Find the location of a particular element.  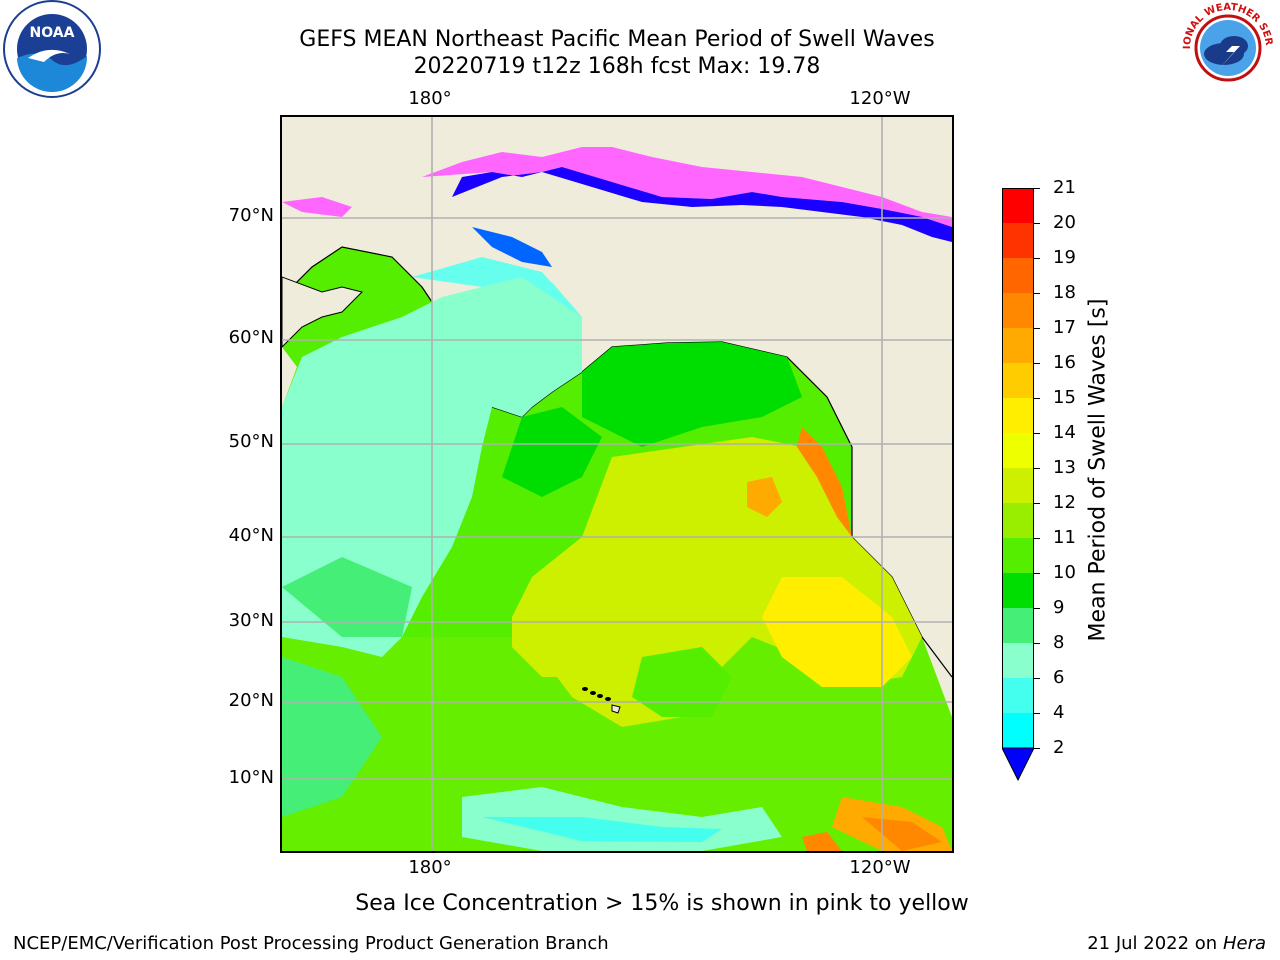

colorbar-tick-label: 9 is located at coordinates (1059, 607).